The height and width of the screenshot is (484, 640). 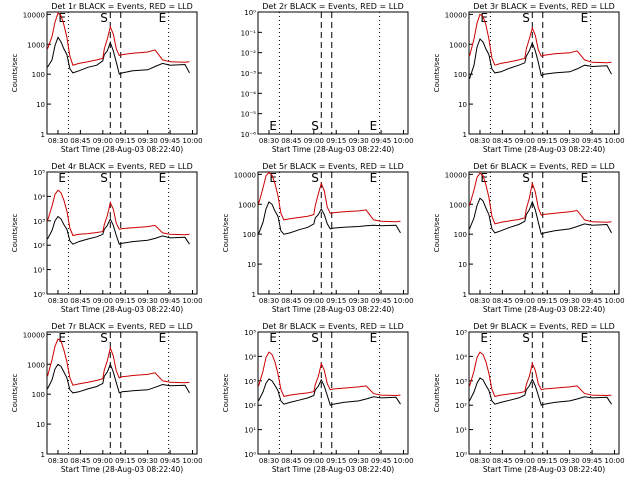 I want to click on chart-title: Det 8r BLACK = Events, RED = LLD, so click(x=333, y=326).